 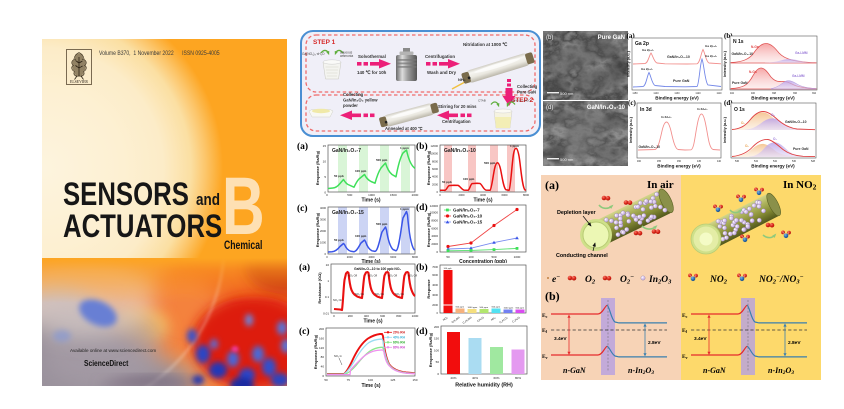 I want to click on svg-text: 394, so click(x=814, y=93).